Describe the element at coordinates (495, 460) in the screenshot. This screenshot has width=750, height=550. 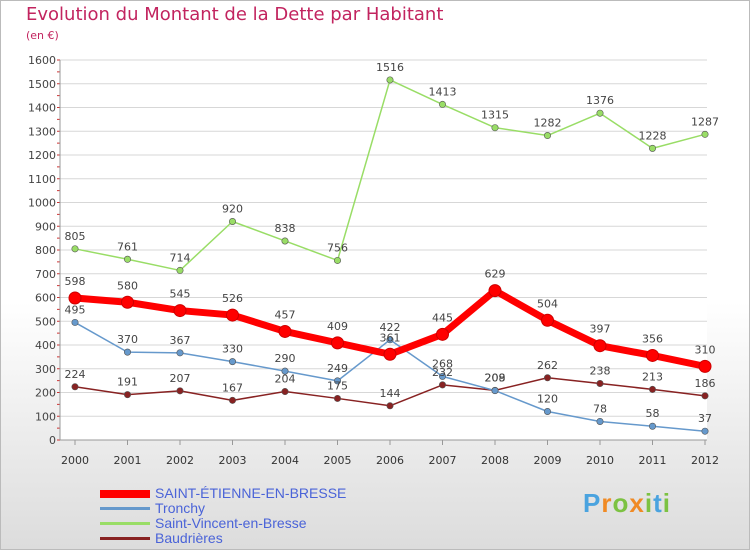
I see `x-tick-label: 2008` at that location.